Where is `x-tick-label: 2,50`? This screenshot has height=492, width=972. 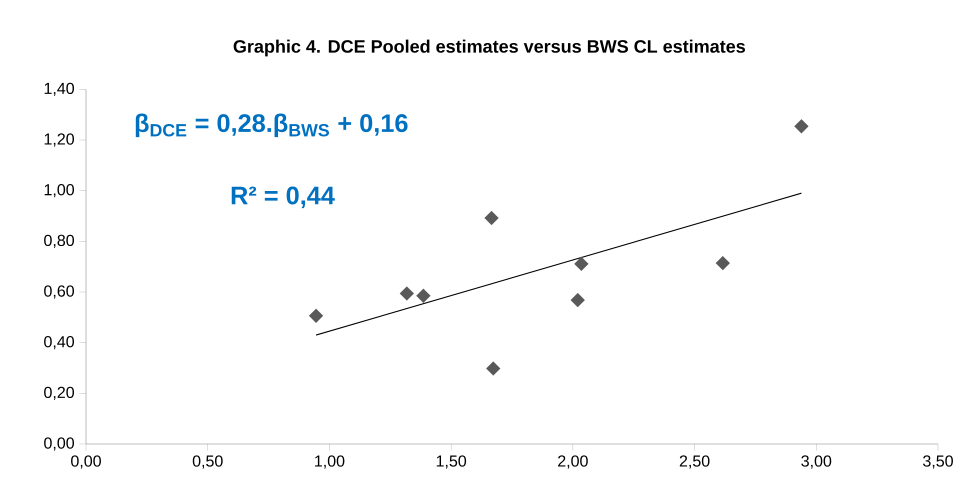 x-tick-label: 2,50 is located at coordinates (695, 462).